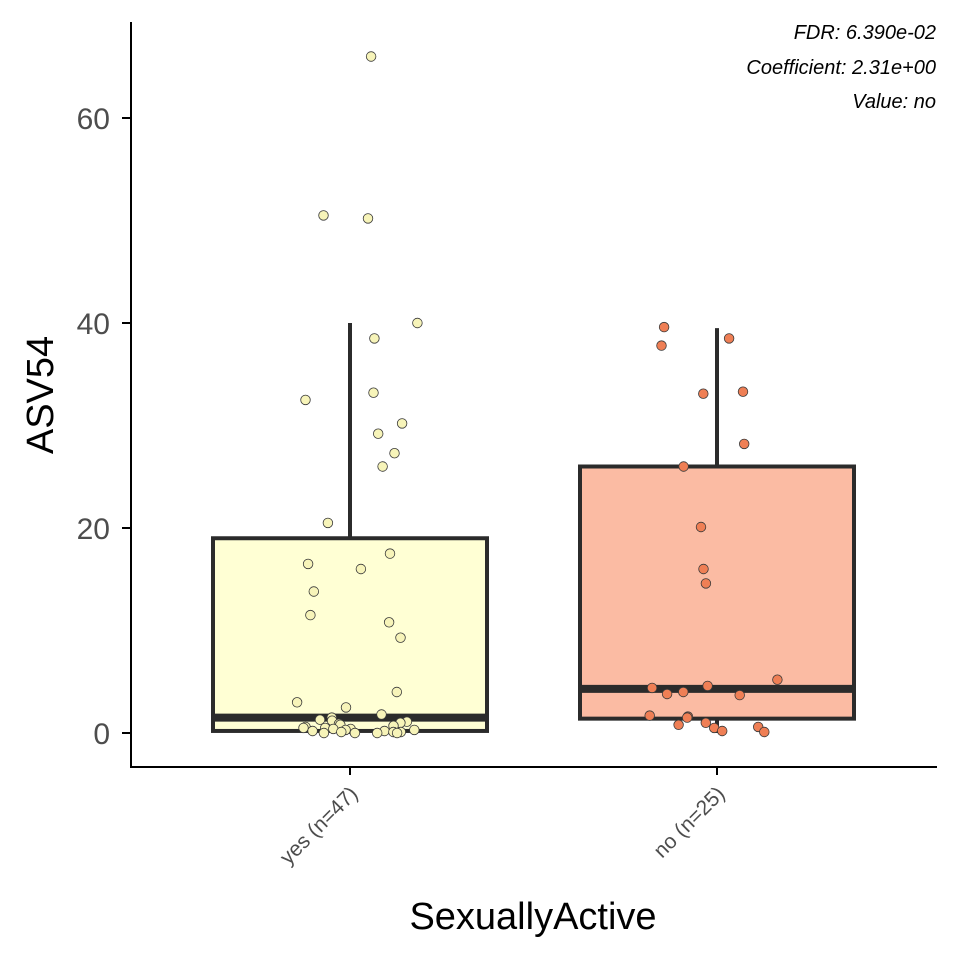 This screenshot has width=960, height=960. Describe the element at coordinates (532, 917) in the screenshot. I see `x-axis-title: SexuallyActive` at that location.